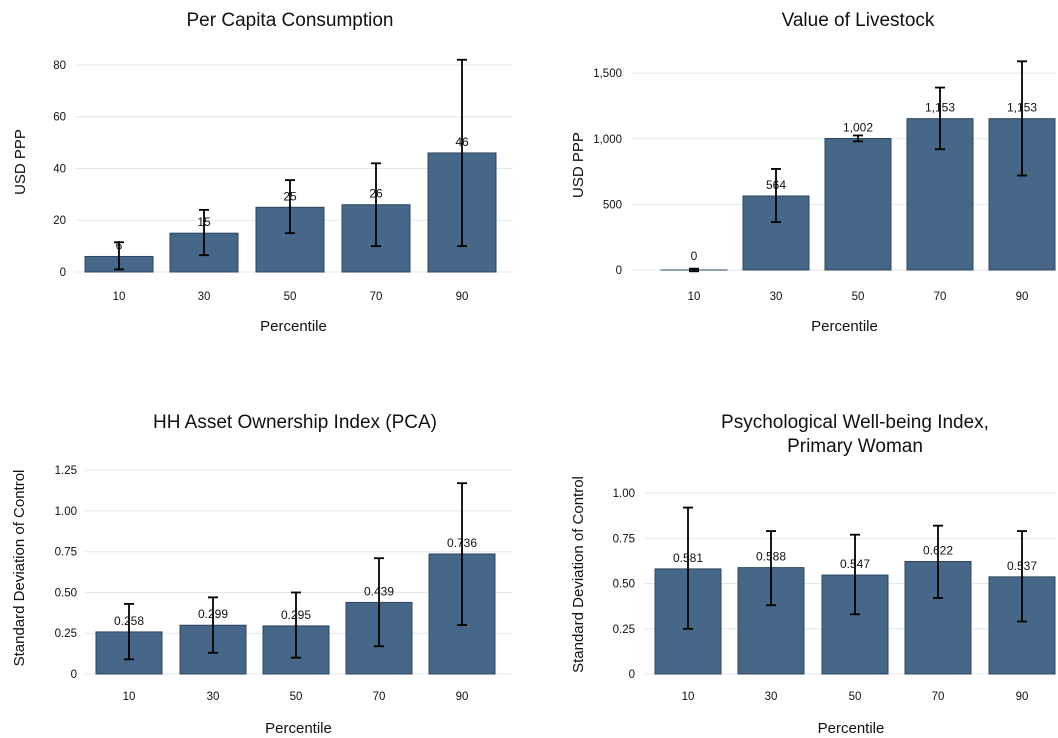 The height and width of the screenshot is (738, 1058). I want to click on data-label: 15, so click(204, 222).